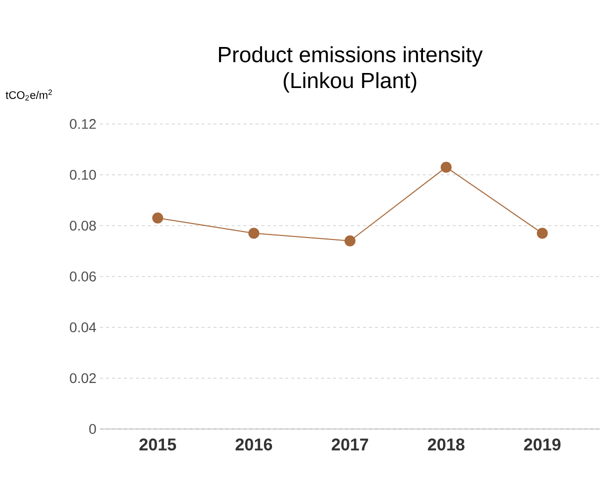 The image size is (614, 477). I want to click on y-axis-title: tCO$_{2}$e/m$^{2}$, so click(29, 95).